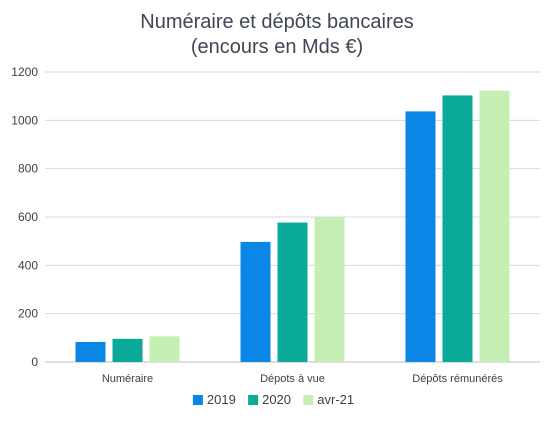 This screenshot has height=423, width=555. Describe the element at coordinates (28, 217) in the screenshot. I see `y-tick-label: 600` at that location.